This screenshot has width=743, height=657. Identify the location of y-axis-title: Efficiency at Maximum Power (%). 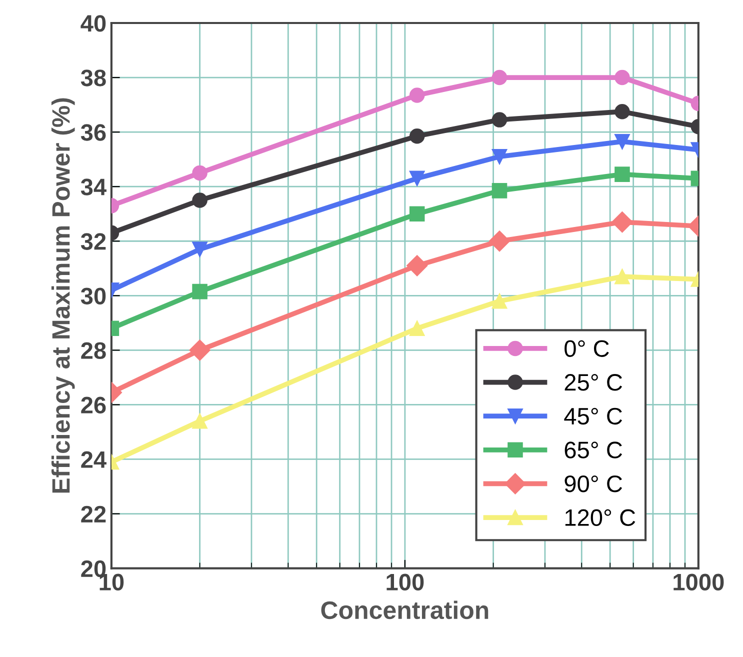
(63, 295).